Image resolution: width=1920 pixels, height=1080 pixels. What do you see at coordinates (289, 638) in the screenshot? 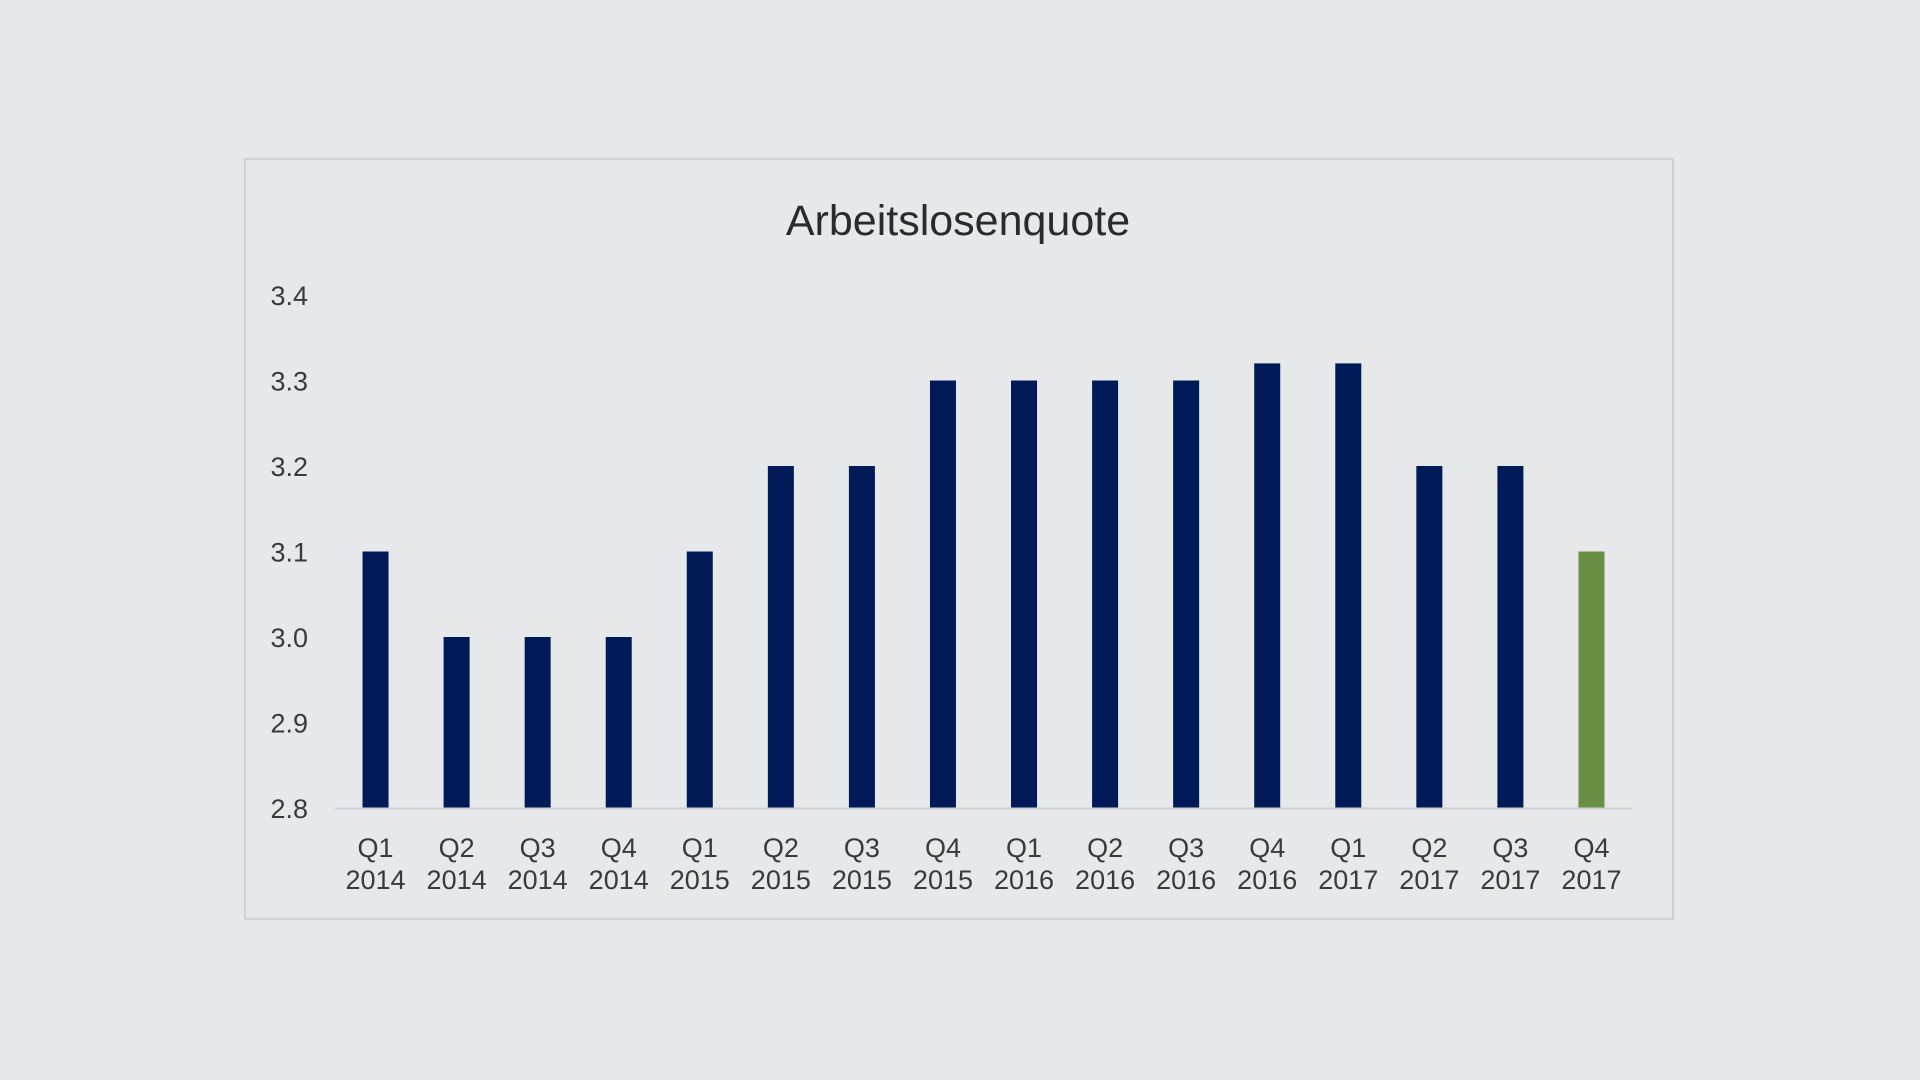
I see `y-tick-label: 3.0` at bounding box center [289, 638].